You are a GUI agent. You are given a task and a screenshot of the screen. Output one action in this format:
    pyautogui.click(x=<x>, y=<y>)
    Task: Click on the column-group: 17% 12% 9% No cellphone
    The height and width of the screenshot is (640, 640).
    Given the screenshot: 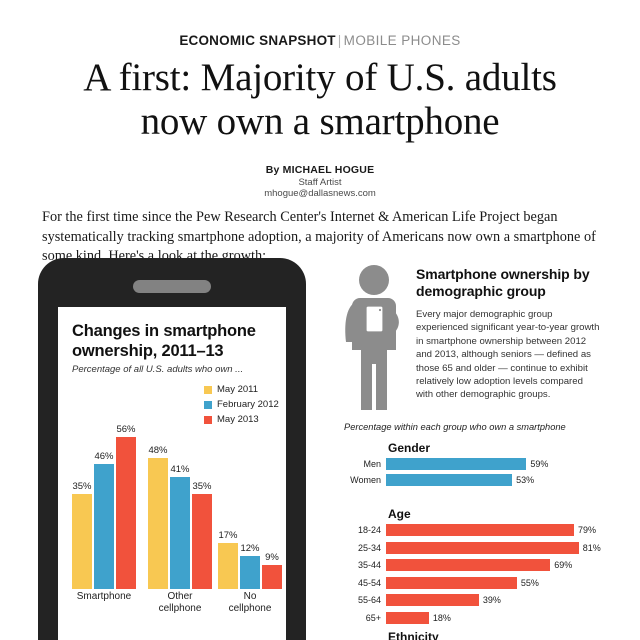 What is the action you would take?
    pyautogui.click(x=250, y=511)
    